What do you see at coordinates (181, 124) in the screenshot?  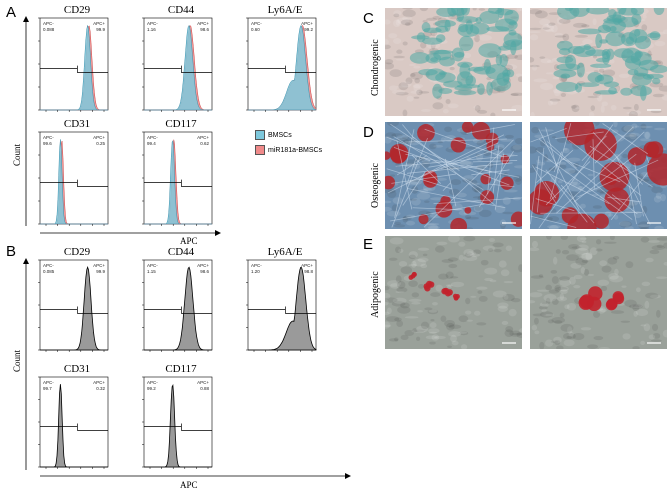 I see `plot-title-a-cd117: CD117` at bounding box center [181, 124].